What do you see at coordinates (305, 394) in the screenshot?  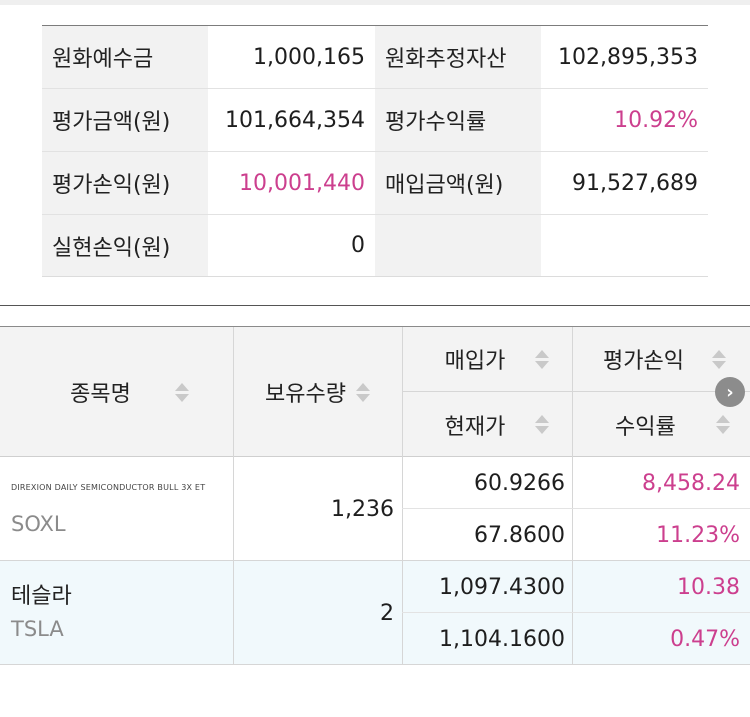 I see `header-quantity-label: 보유수량` at bounding box center [305, 394].